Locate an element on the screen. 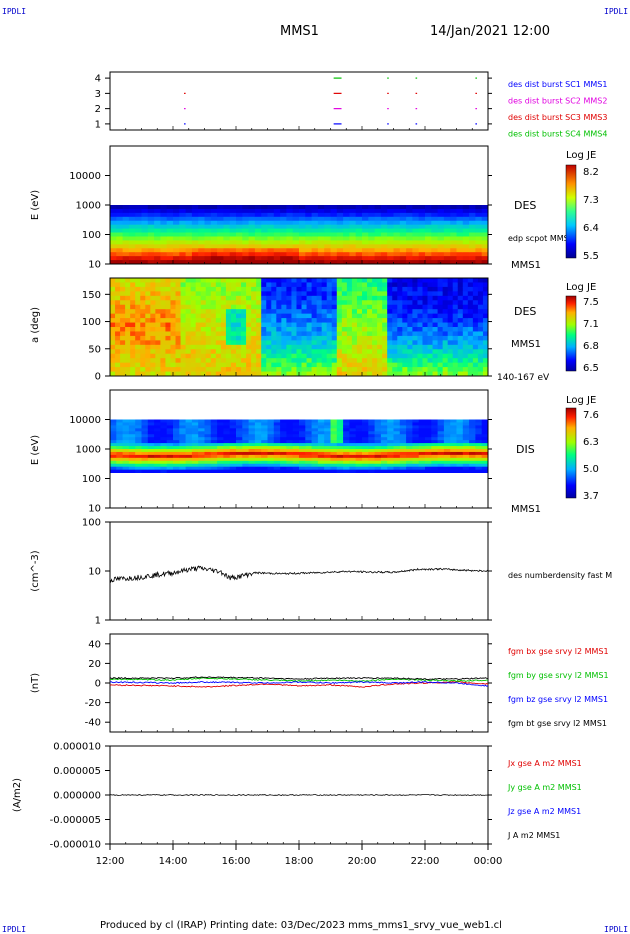 The height and width of the screenshot is (934, 630). pitch-bottom-label: 140-167 eV is located at coordinates (523, 378).